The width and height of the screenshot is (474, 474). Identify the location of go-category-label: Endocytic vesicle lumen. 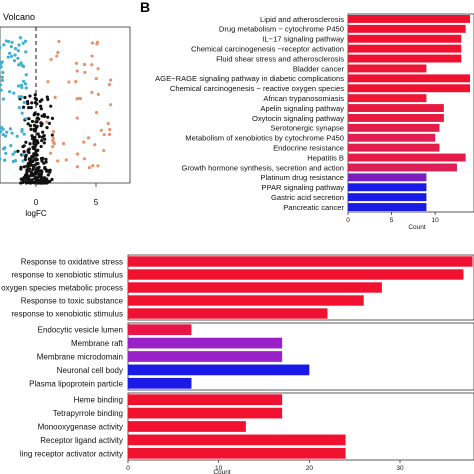
(80, 330).